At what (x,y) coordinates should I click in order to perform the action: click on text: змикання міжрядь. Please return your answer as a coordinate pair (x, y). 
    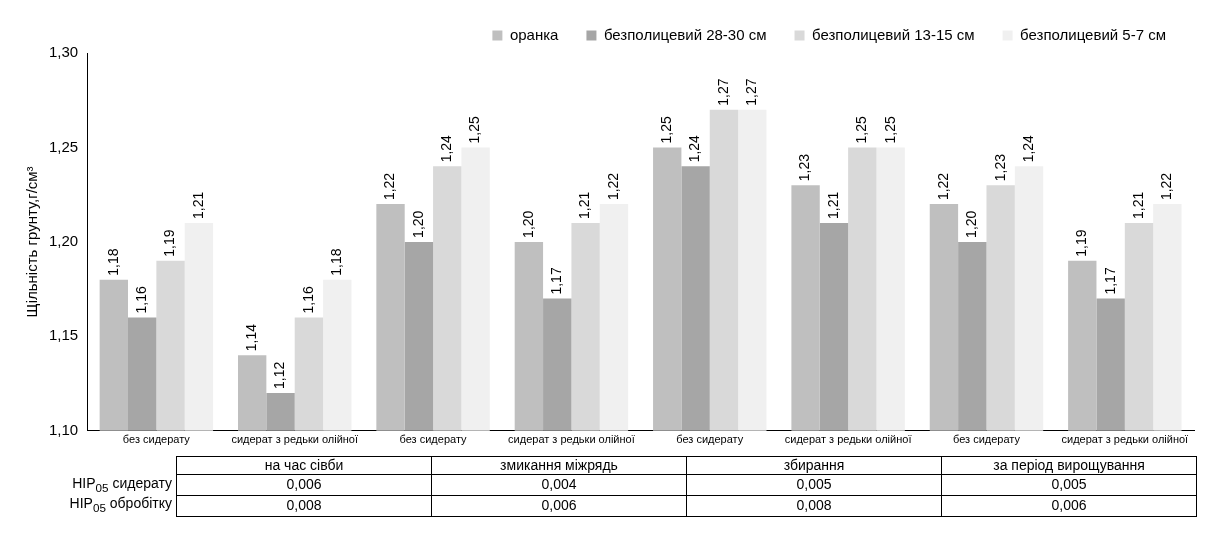
    Looking at the image, I should click on (559, 465).